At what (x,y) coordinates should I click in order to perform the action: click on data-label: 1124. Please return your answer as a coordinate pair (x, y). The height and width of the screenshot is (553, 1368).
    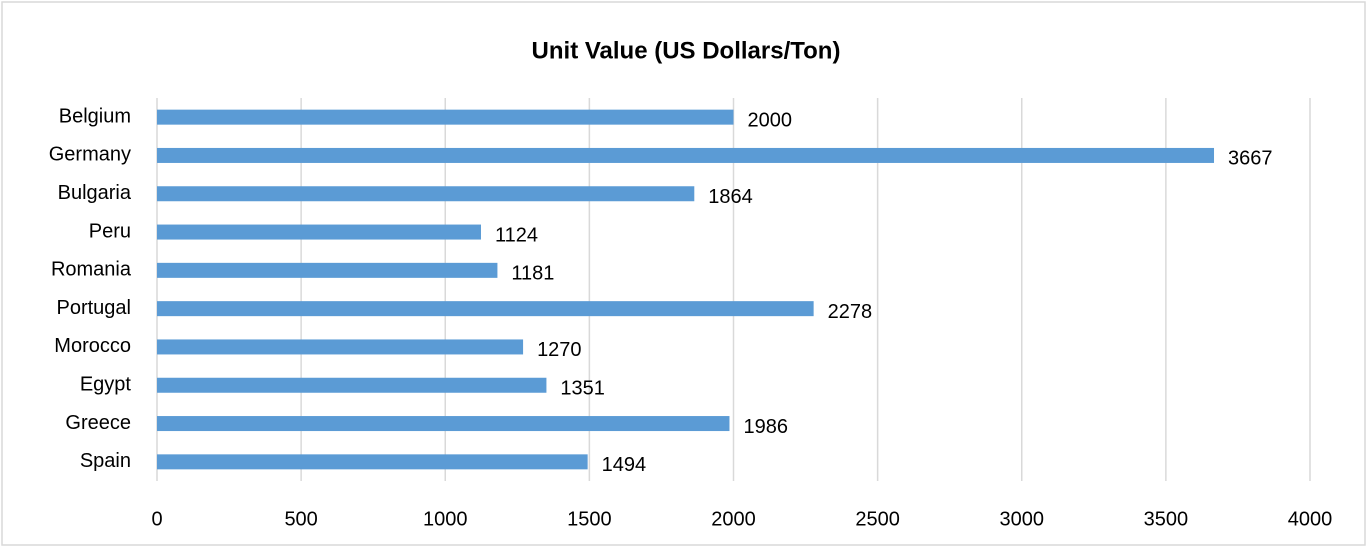
    Looking at the image, I should click on (516, 235).